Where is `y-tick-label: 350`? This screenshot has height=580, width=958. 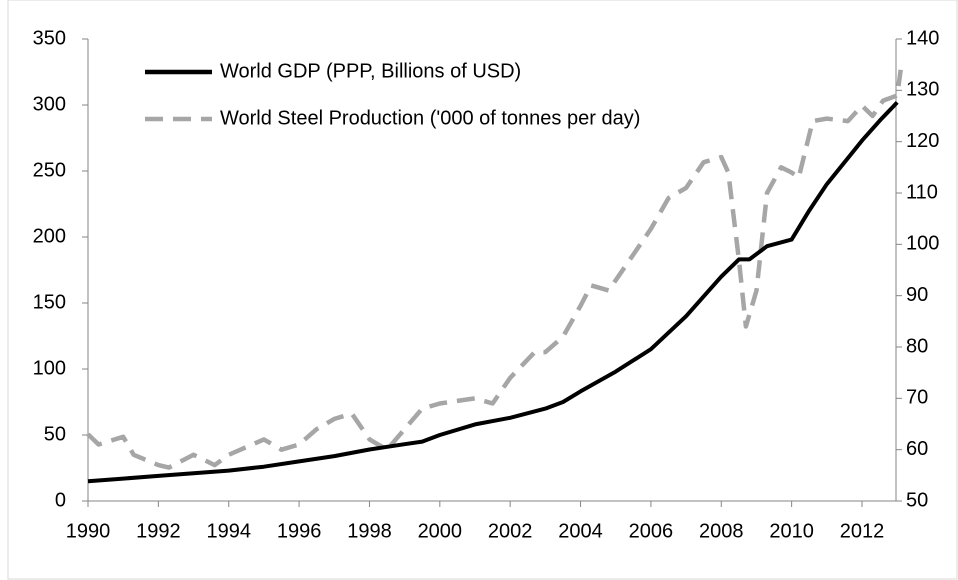
y-tick-label: 350 is located at coordinates (49, 38).